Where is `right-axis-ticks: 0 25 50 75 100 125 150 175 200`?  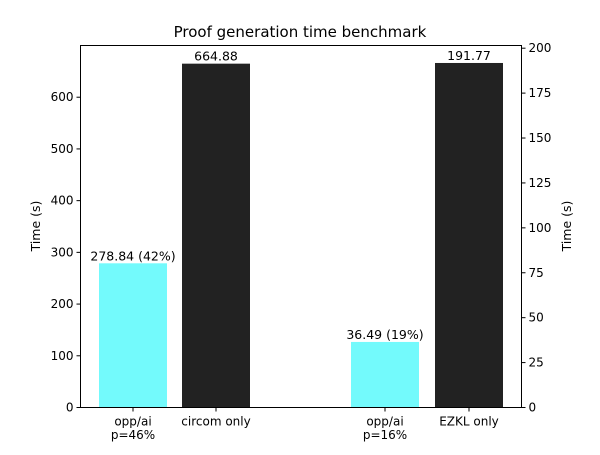 right-axis-ticks: 0 25 50 75 100 125 150 175 200 is located at coordinates (536, 228).